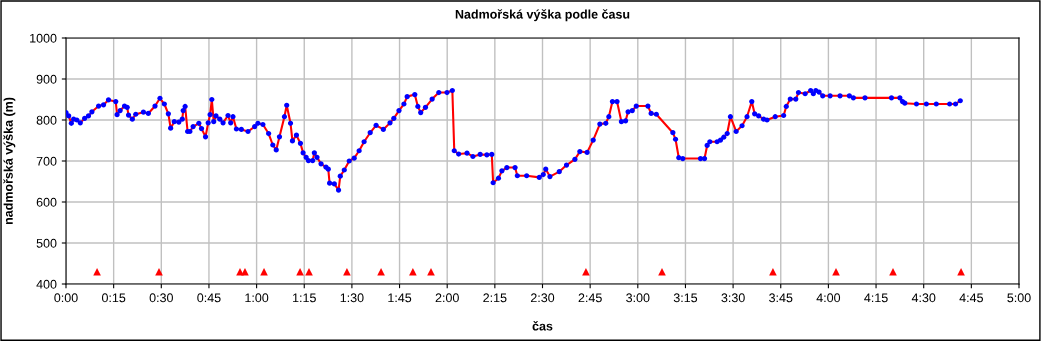 The image size is (1042, 341). What do you see at coordinates (400, 298) in the screenshot?
I see `x-tick-label: 1:45` at bounding box center [400, 298].